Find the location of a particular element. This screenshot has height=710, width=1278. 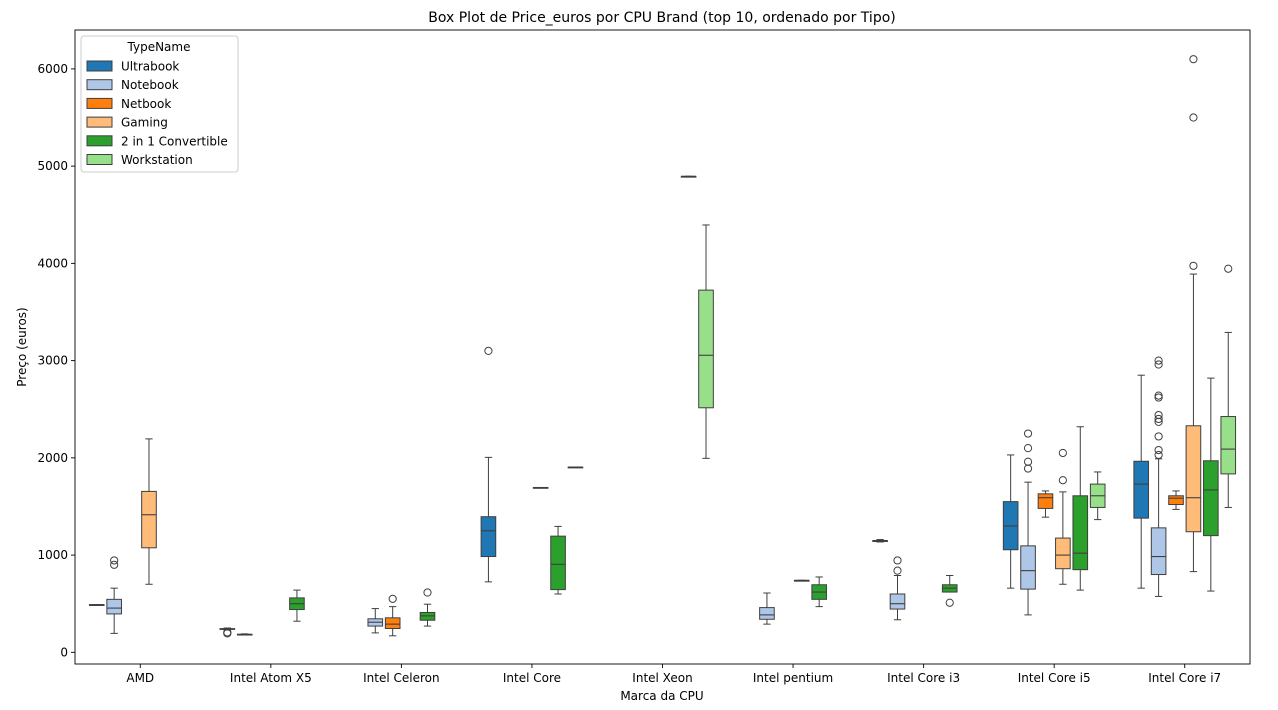

x-tick-label-amd: AMD is located at coordinates (140, 678).